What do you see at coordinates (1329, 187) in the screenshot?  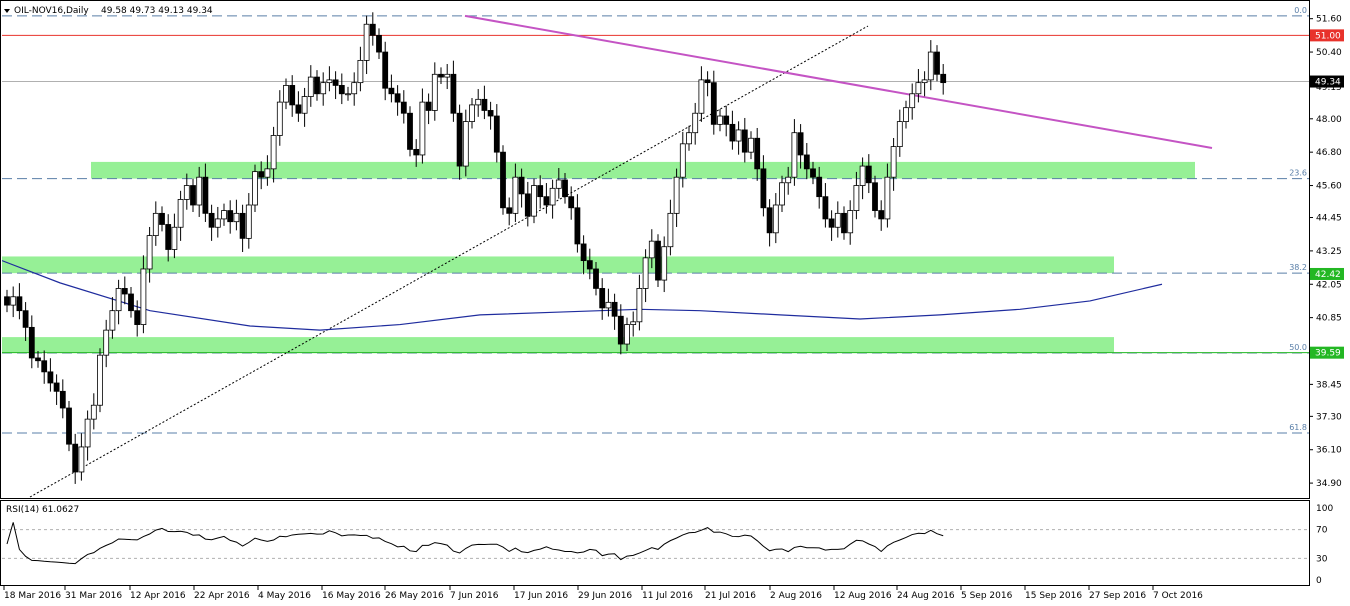 I see `price-tick-label: 45.60` at bounding box center [1329, 187].